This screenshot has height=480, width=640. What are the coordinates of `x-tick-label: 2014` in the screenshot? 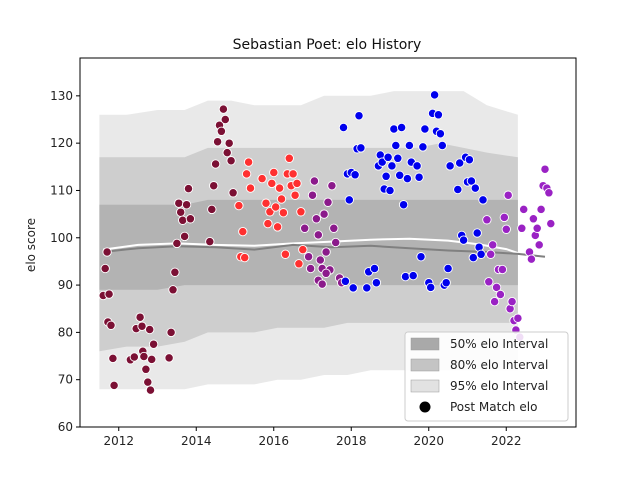 It's located at (196, 441).